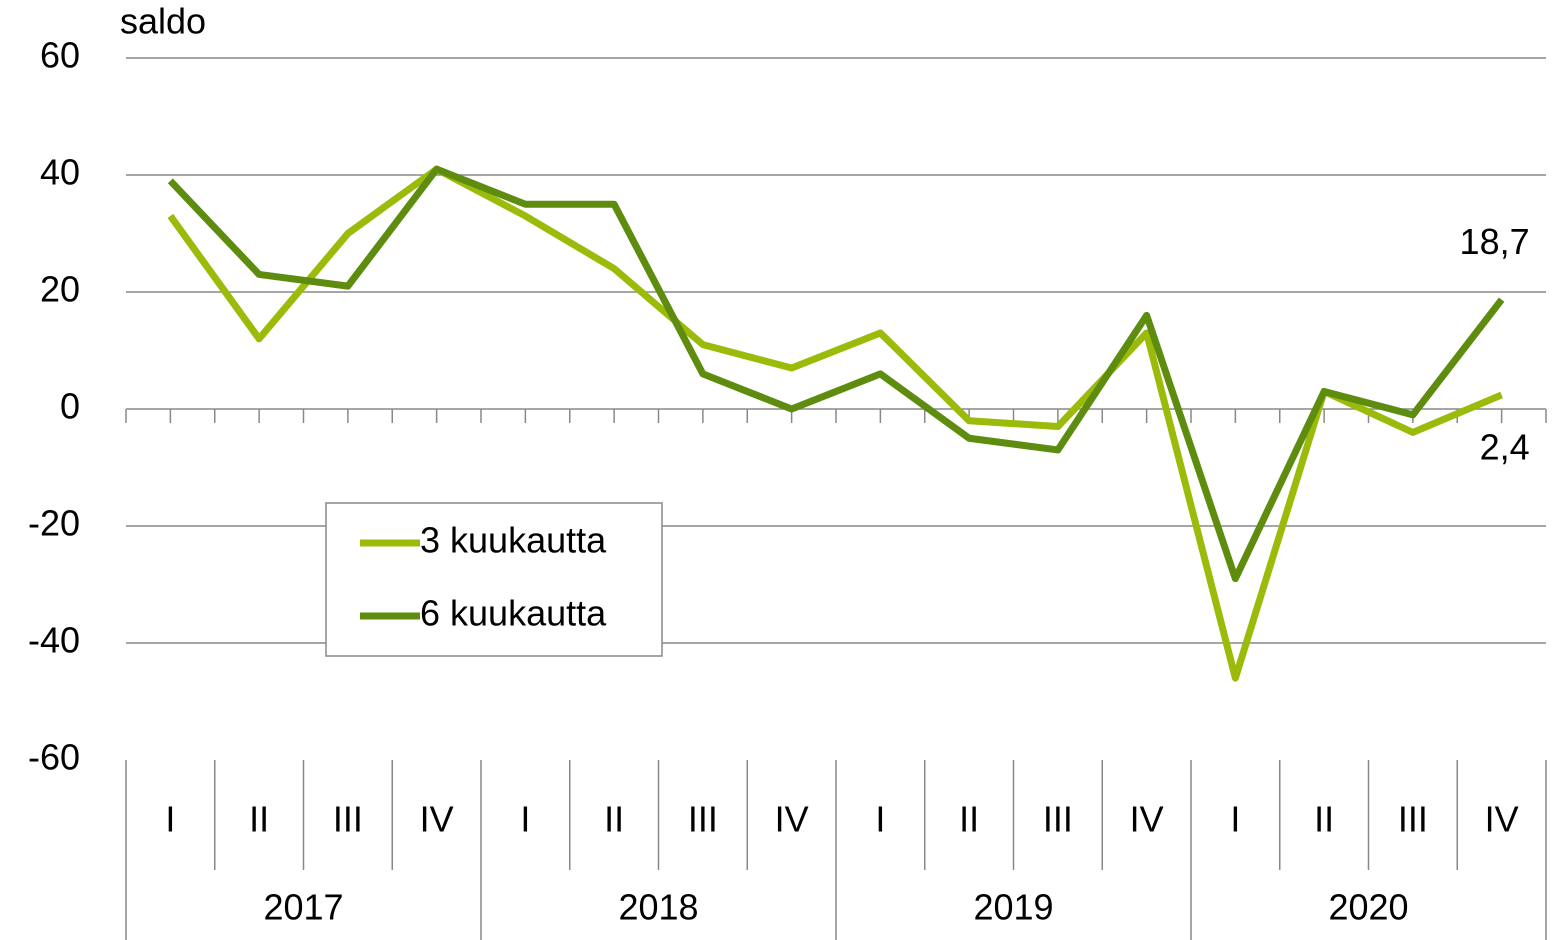 This screenshot has width=1563, height=940. I want to click on y-tick-label: 20, so click(60, 289).